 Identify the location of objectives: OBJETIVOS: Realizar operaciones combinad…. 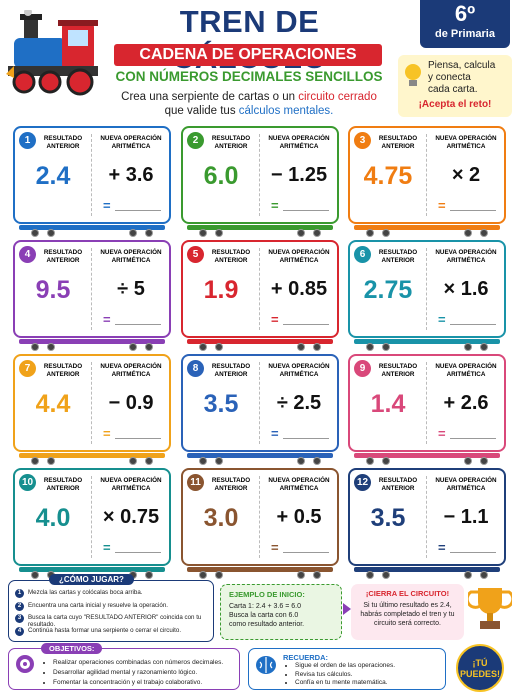
(124, 666).